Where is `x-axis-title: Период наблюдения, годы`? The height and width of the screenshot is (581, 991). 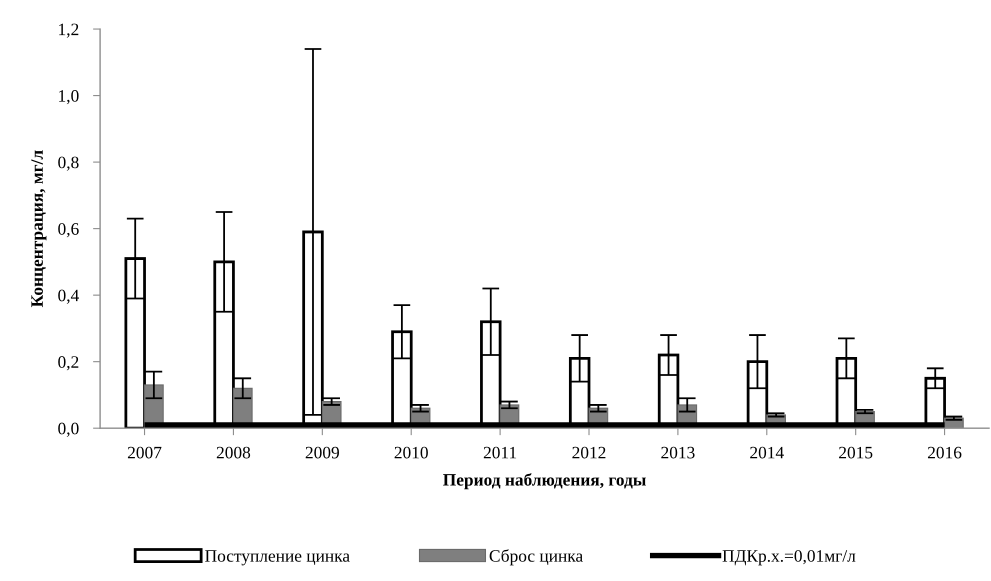
x-axis-title: Период наблюдения, годы is located at coordinates (544, 481).